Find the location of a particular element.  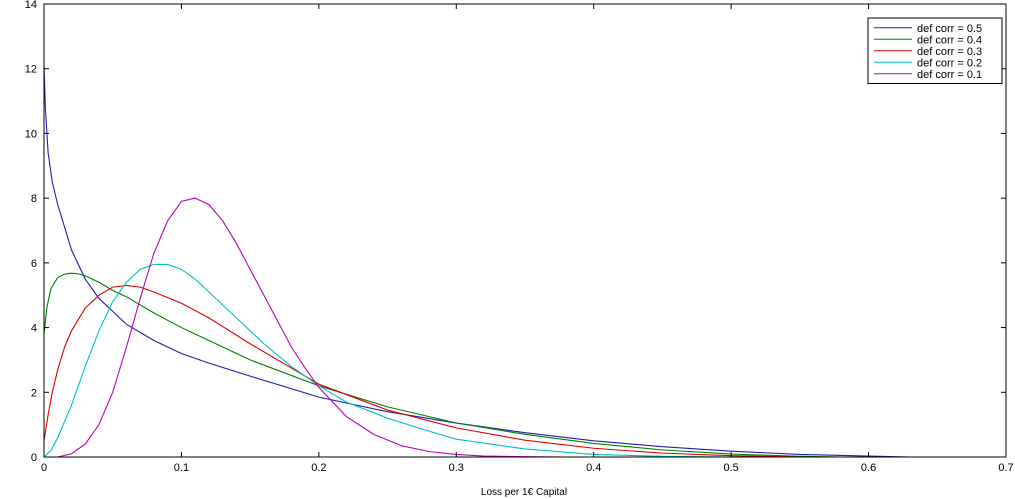

x-tick-label: 0.4 is located at coordinates (593, 468).